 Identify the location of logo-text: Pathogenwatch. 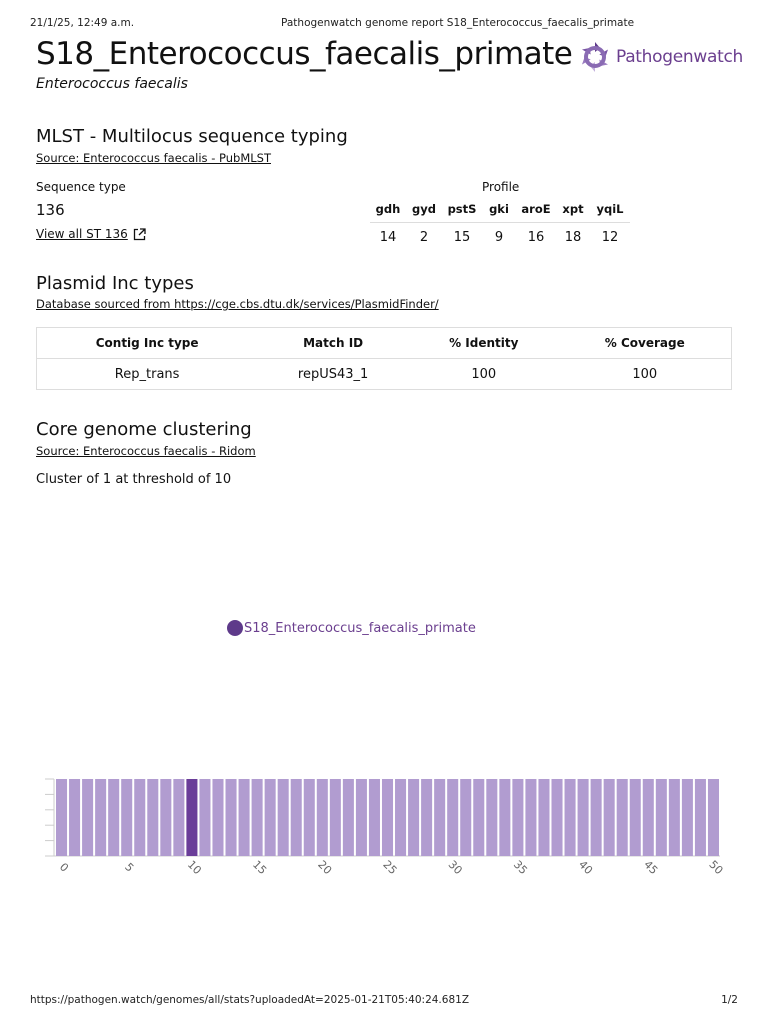
(679, 57).